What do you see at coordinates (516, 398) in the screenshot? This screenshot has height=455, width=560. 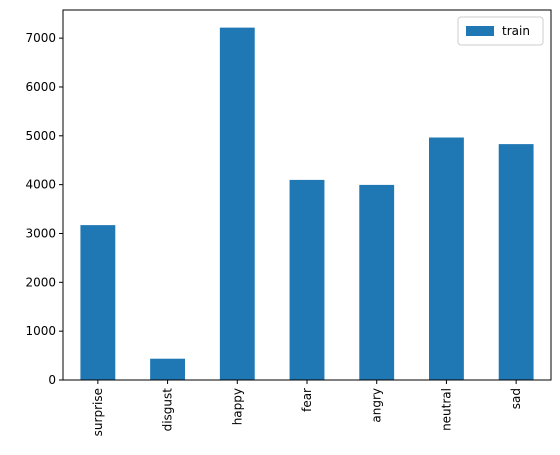 I see `x-tick-label-sad: sad` at bounding box center [516, 398].